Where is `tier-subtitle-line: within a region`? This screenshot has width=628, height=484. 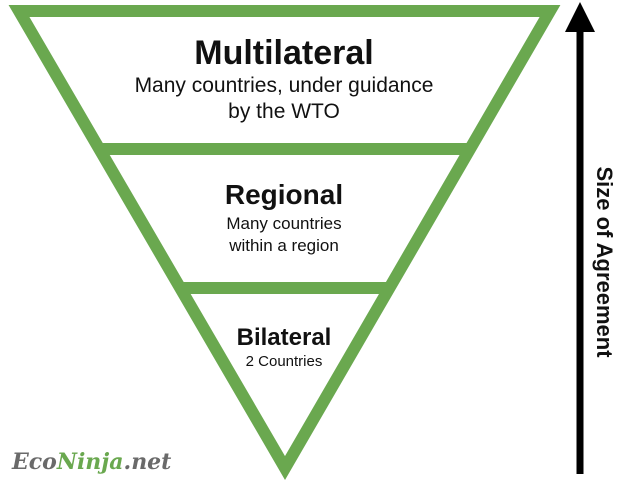
tier-subtitle-line: within a region is located at coordinates (283, 245).